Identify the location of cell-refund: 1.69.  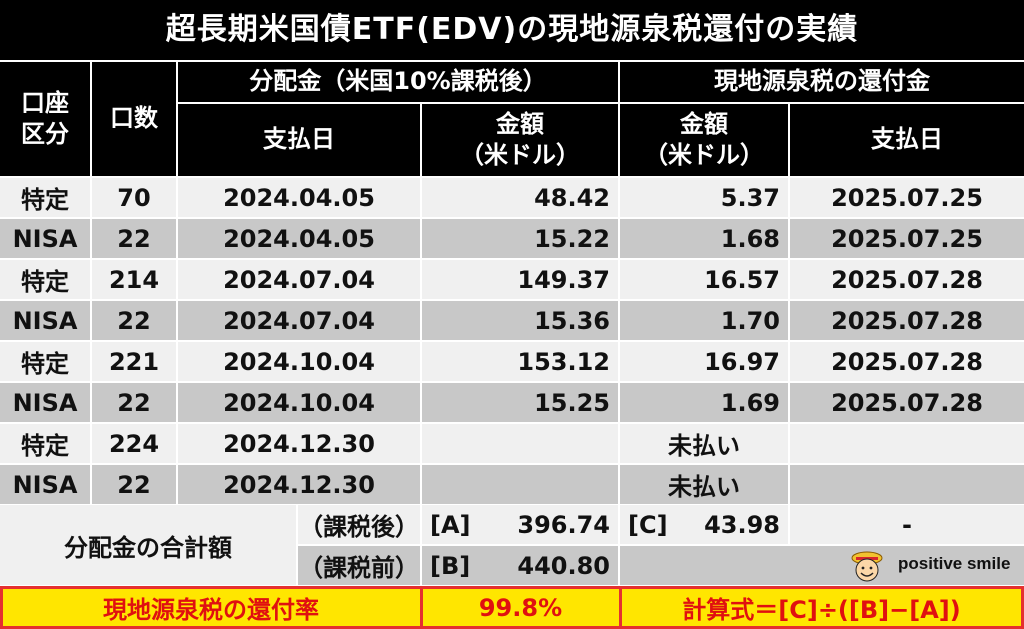
(704, 402).